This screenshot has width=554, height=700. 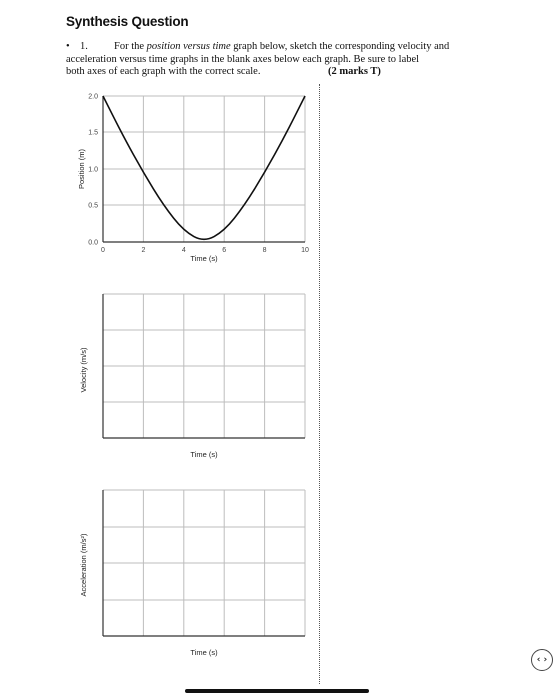 I want to click on x-tick-0: 0, so click(x=103, y=250).